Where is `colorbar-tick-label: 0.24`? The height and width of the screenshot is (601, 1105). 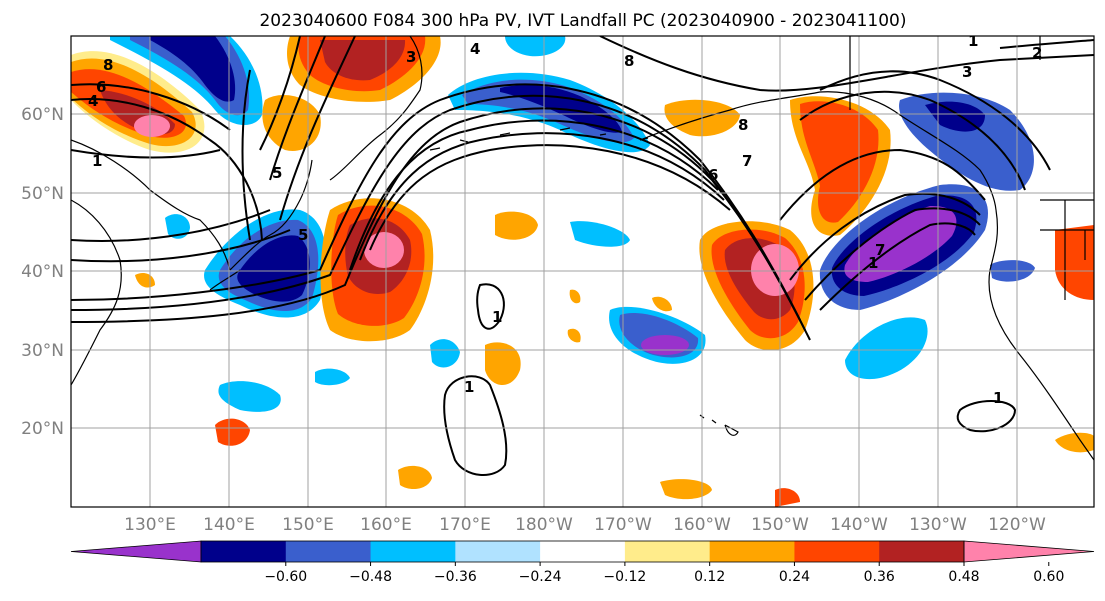 colorbar-tick-label: 0.24 is located at coordinates (794, 577).